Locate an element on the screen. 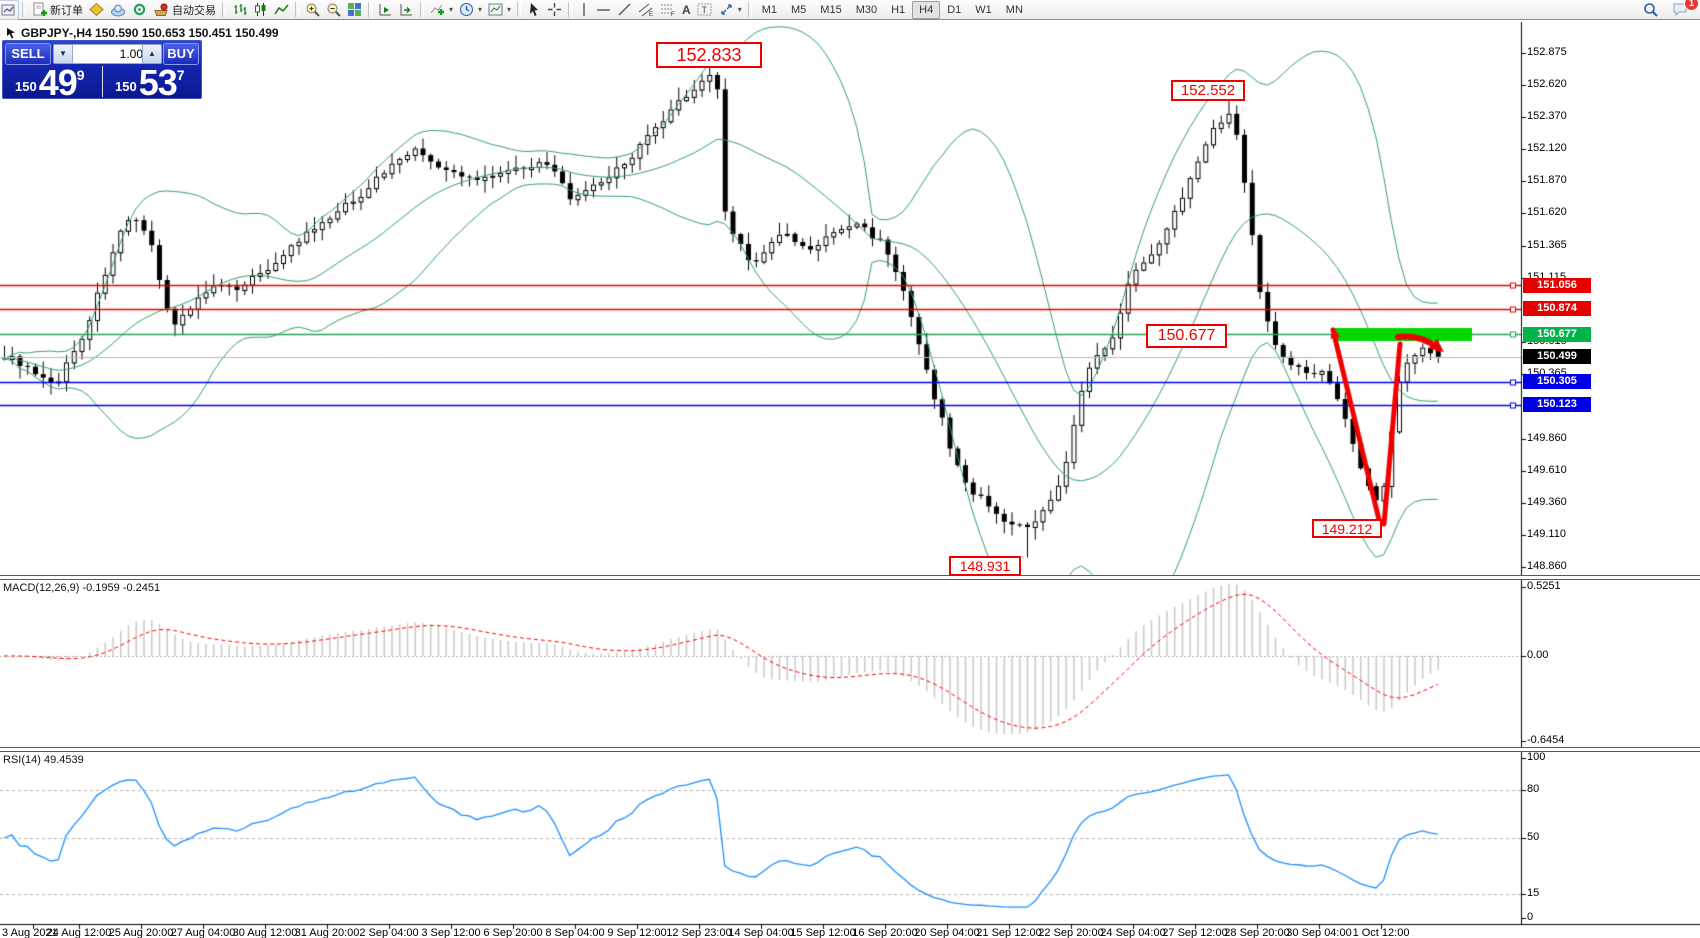  crosshair-icon is located at coordinates (554, 10).